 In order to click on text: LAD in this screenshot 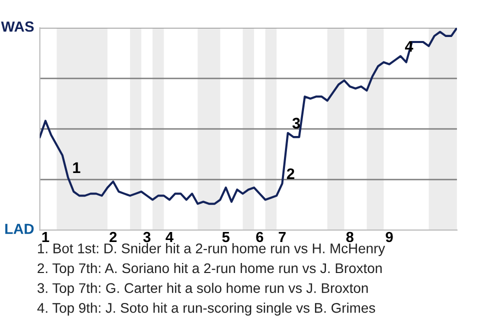, I will do `click(19, 229)`.